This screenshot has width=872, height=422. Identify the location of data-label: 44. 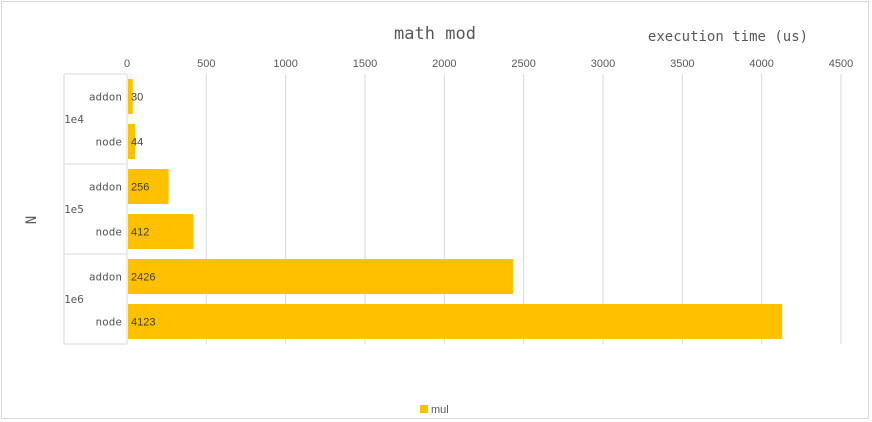
(137, 143).